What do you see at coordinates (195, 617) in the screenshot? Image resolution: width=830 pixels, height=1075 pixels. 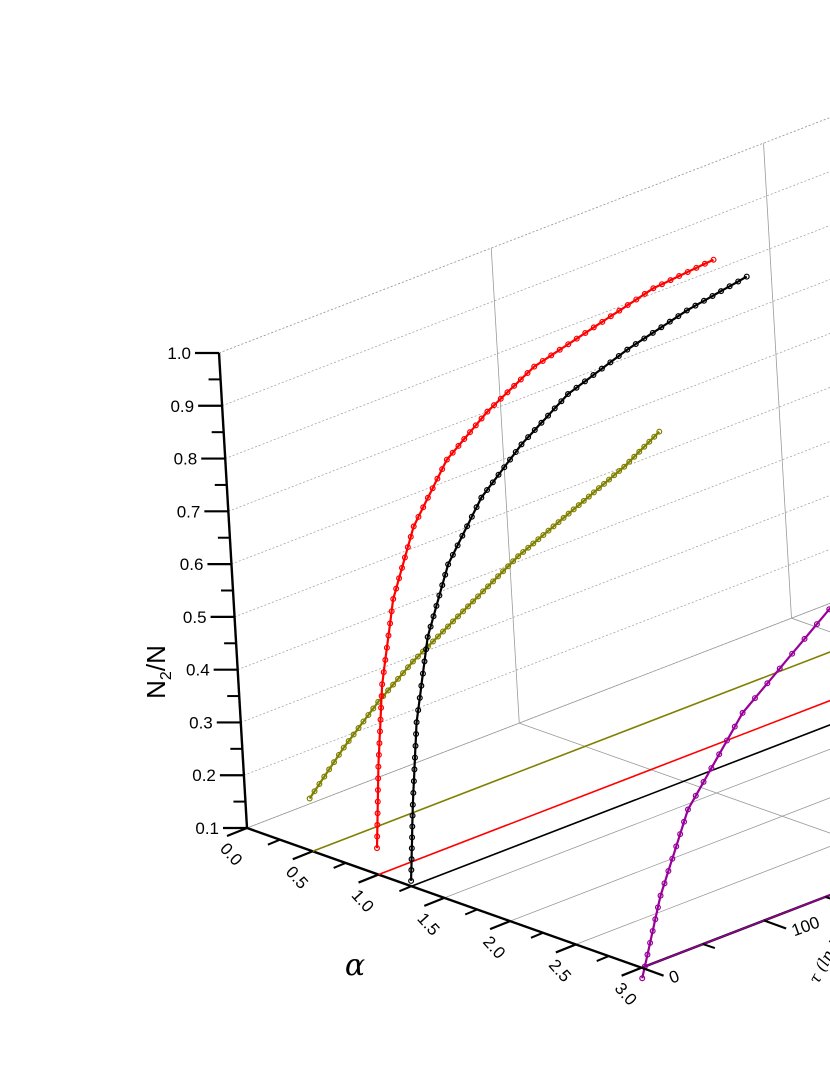 I see `z-tick-label: 0.5` at bounding box center [195, 617].